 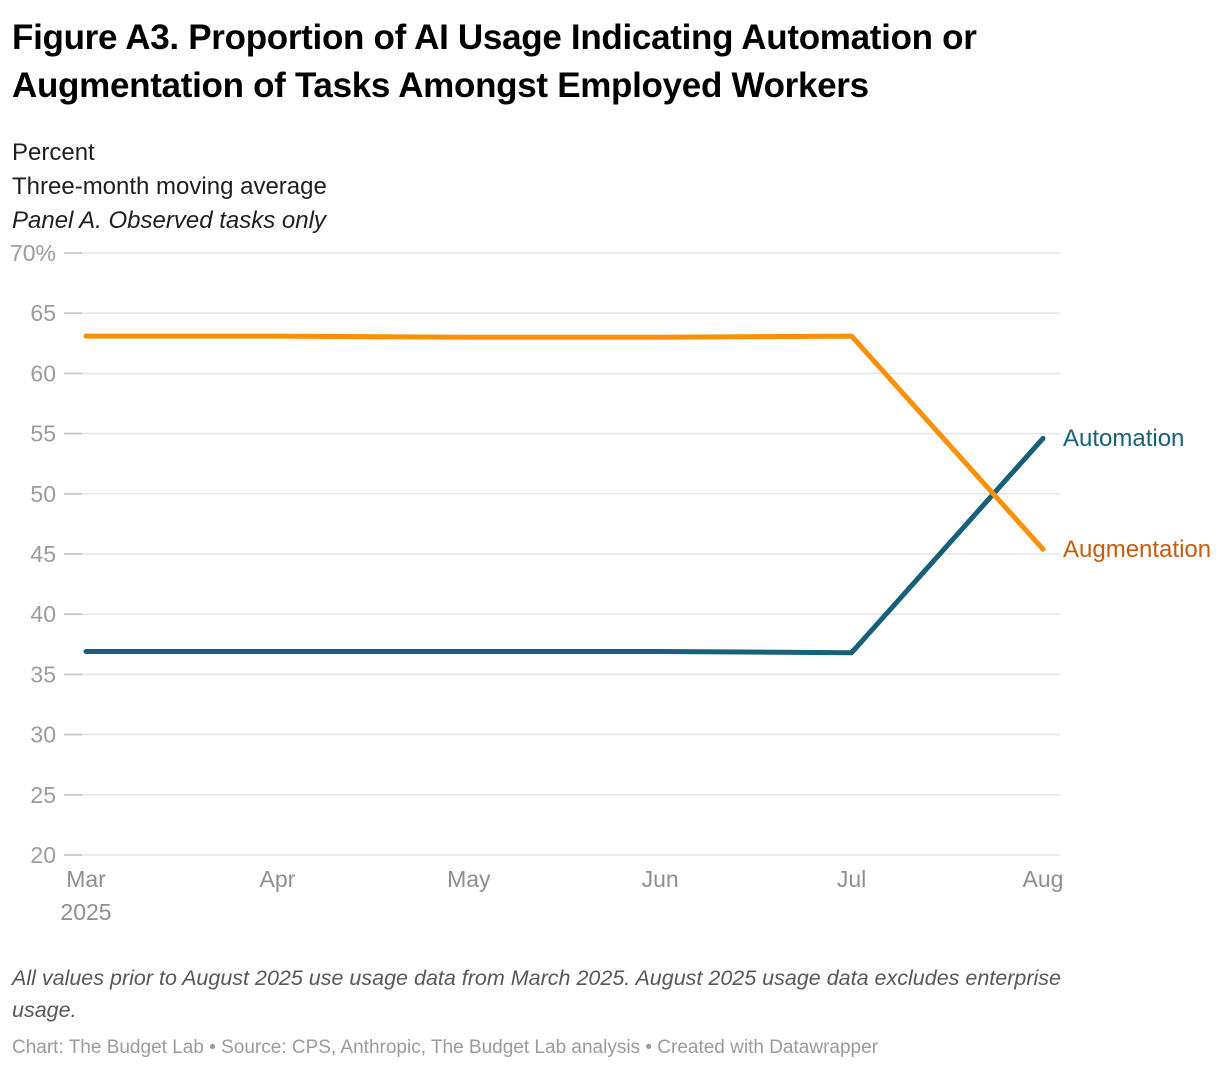 What do you see at coordinates (43, 554) in the screenshot?
I see `y-axis-tick-label: 45` at bounding box center [43, 554].